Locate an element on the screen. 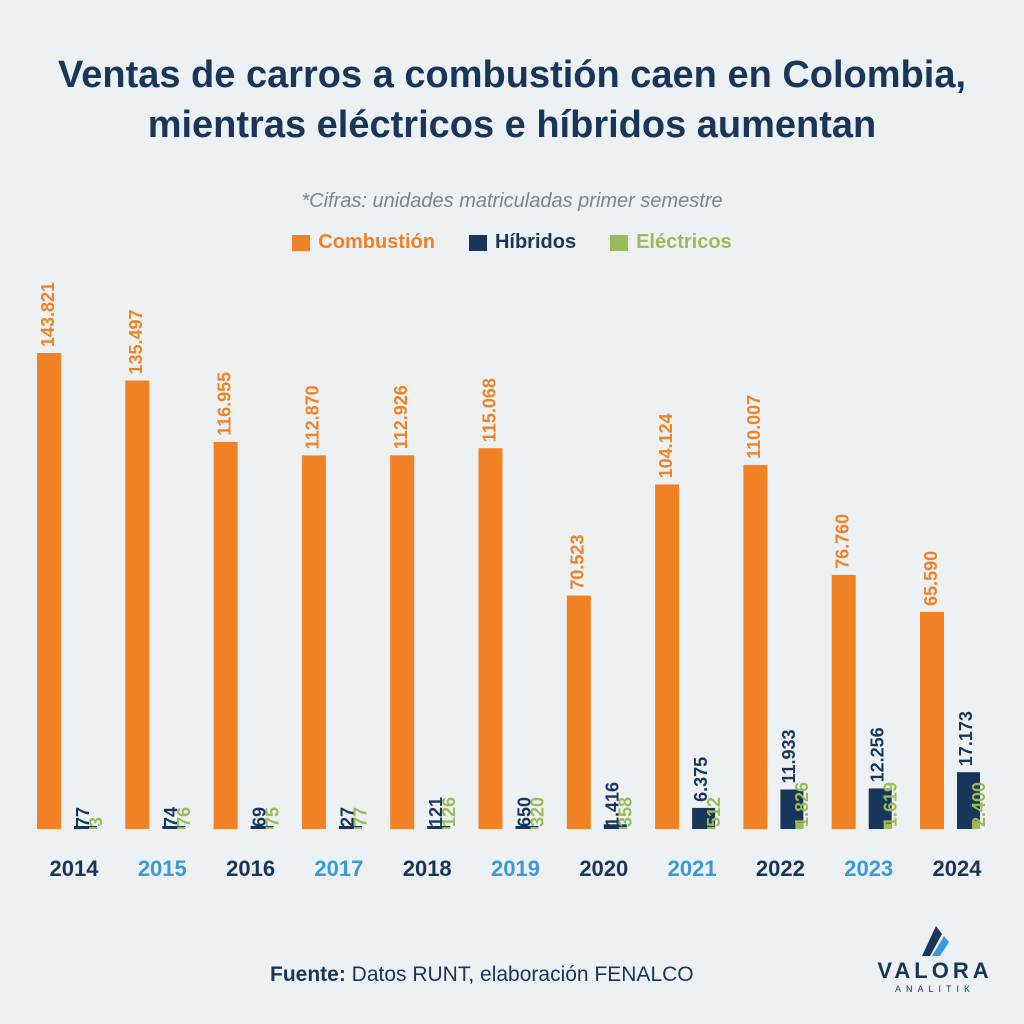 The height and width of the screenshot is (1024, 1024). legend-label-electricos: Eléctricos is located at coordinates (684, 242).